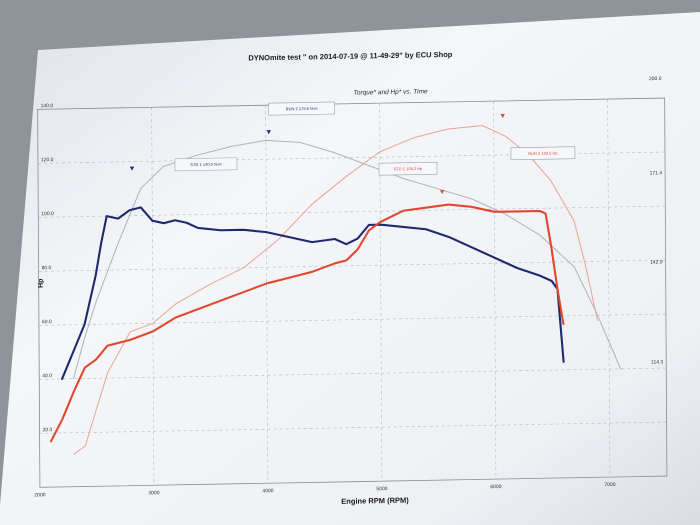 The image size is (700, 525). What do you see at coordinates (657, 362) in the screenshot?
I see `y2-tick-label: 114.3` at bounding box center [657, 362].